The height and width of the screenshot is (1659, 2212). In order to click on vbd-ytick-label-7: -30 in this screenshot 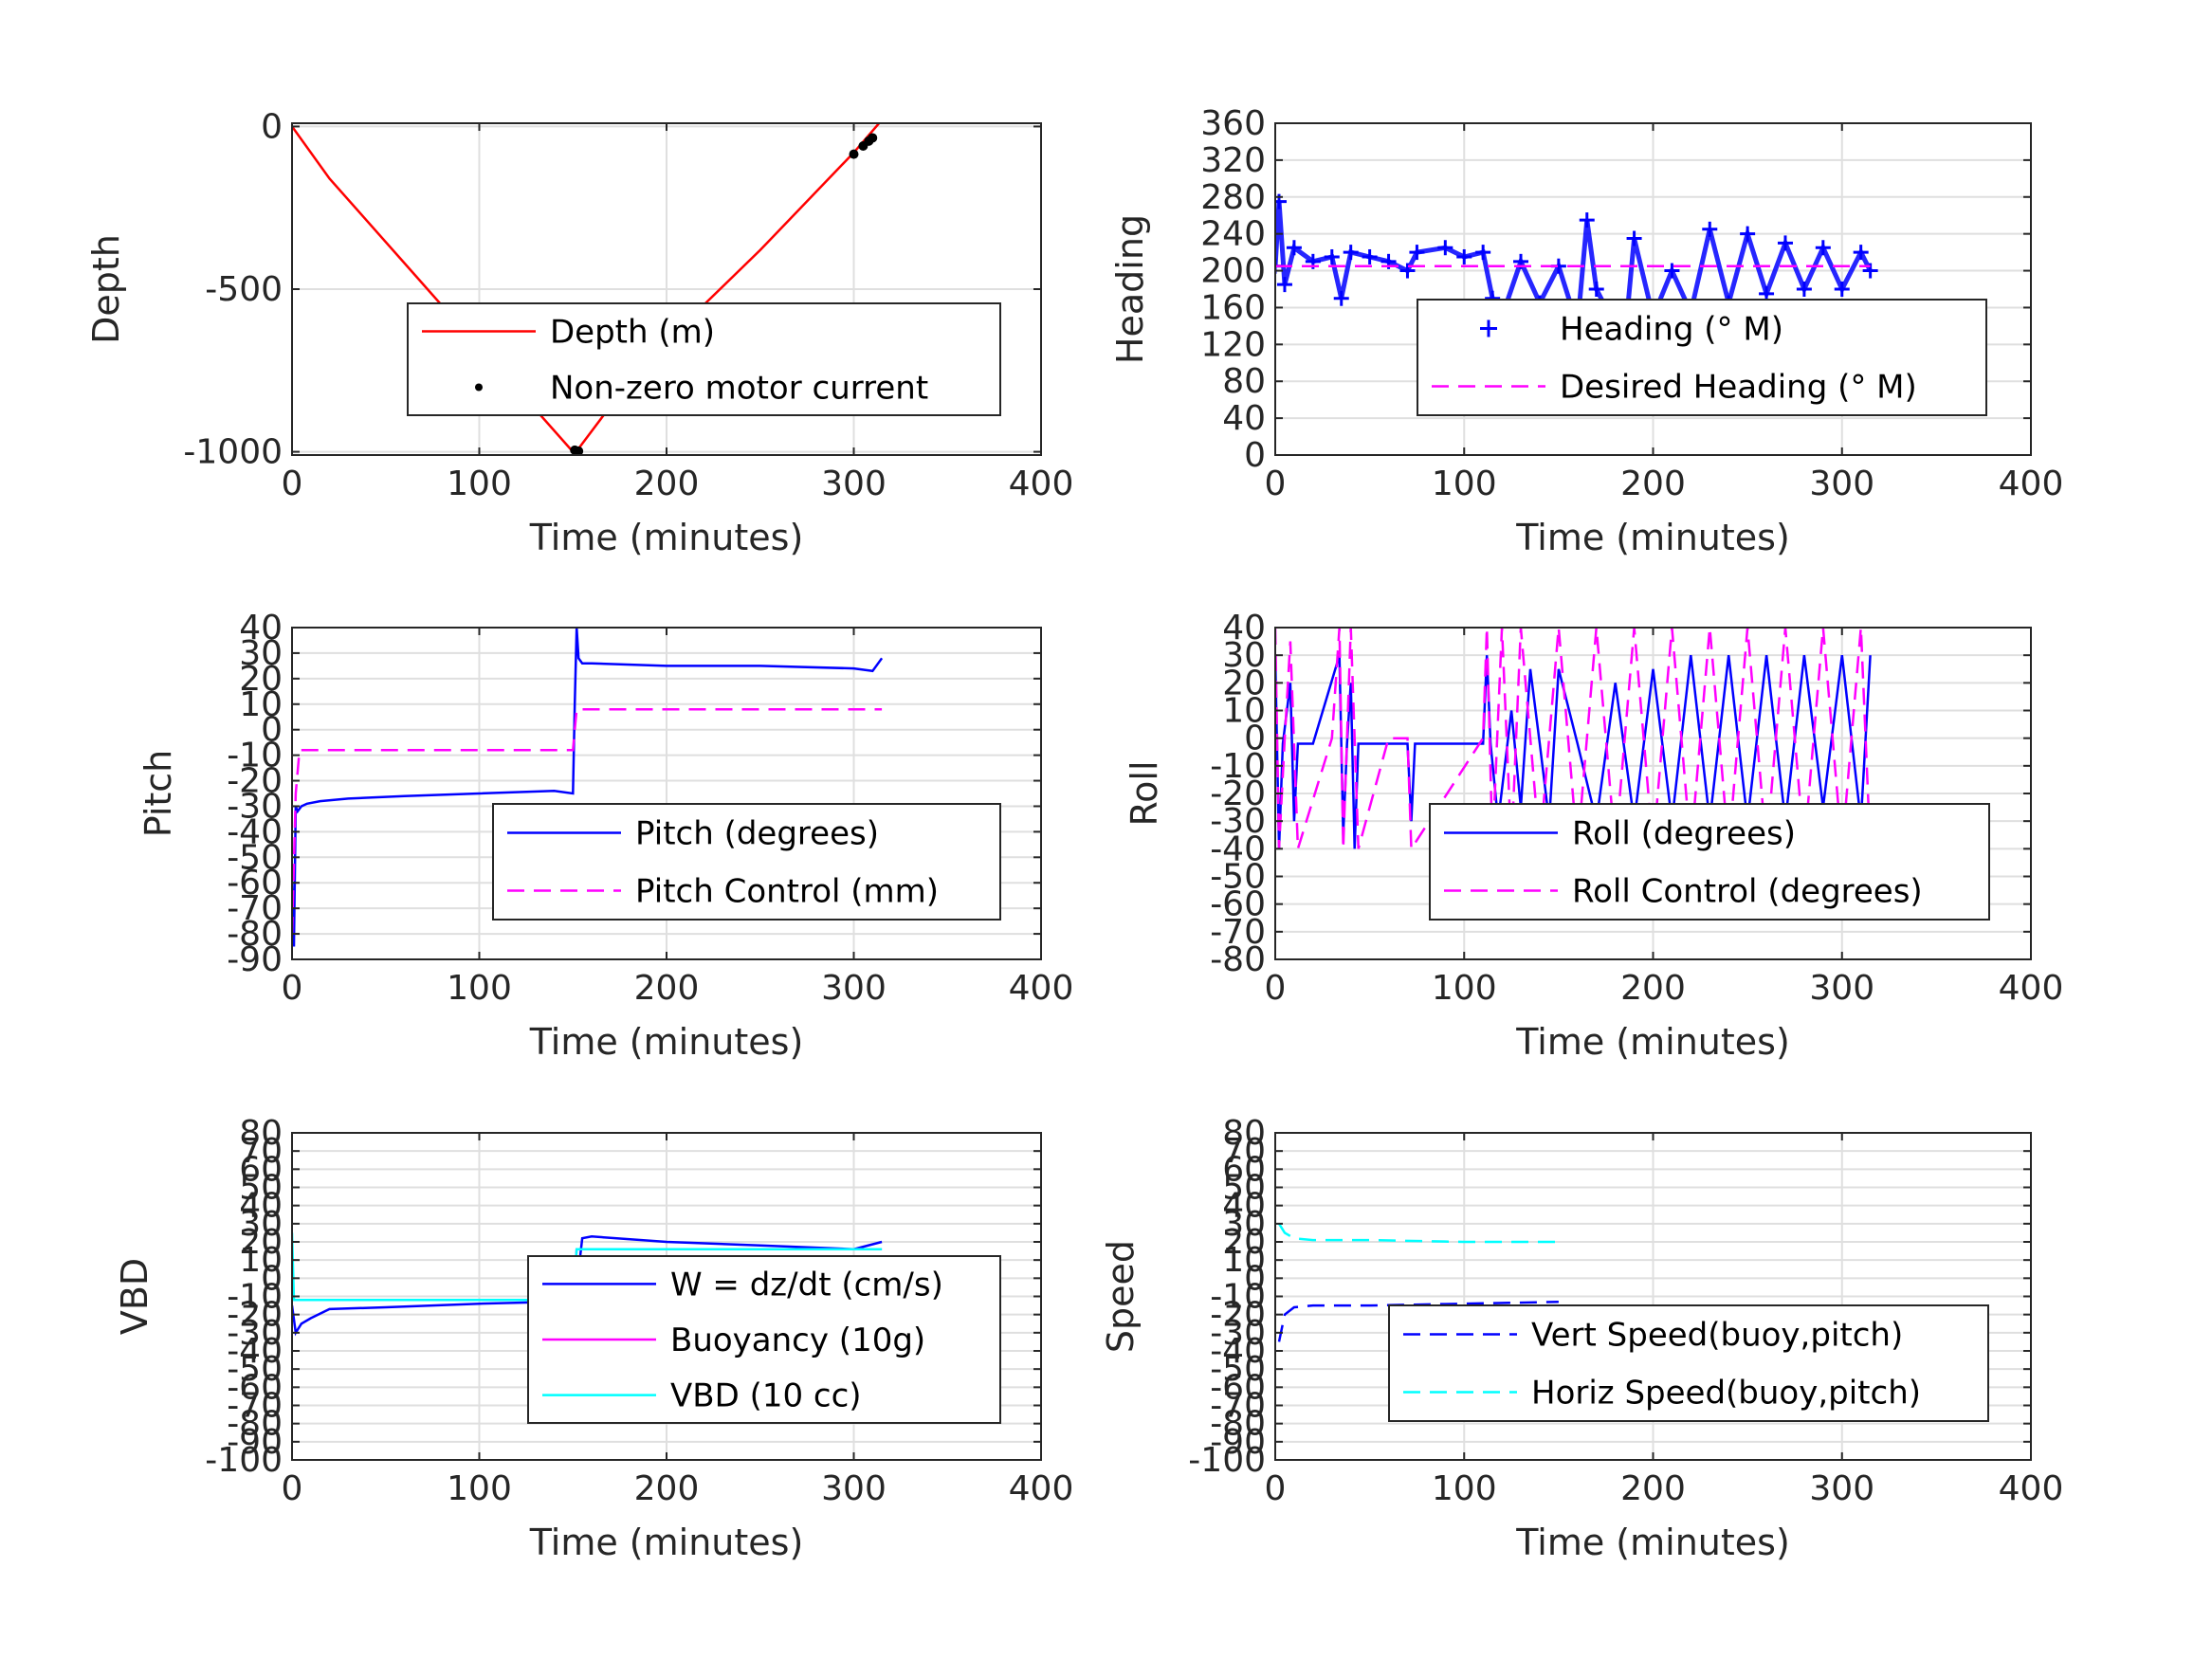, I will do `click(255, 1333)`.